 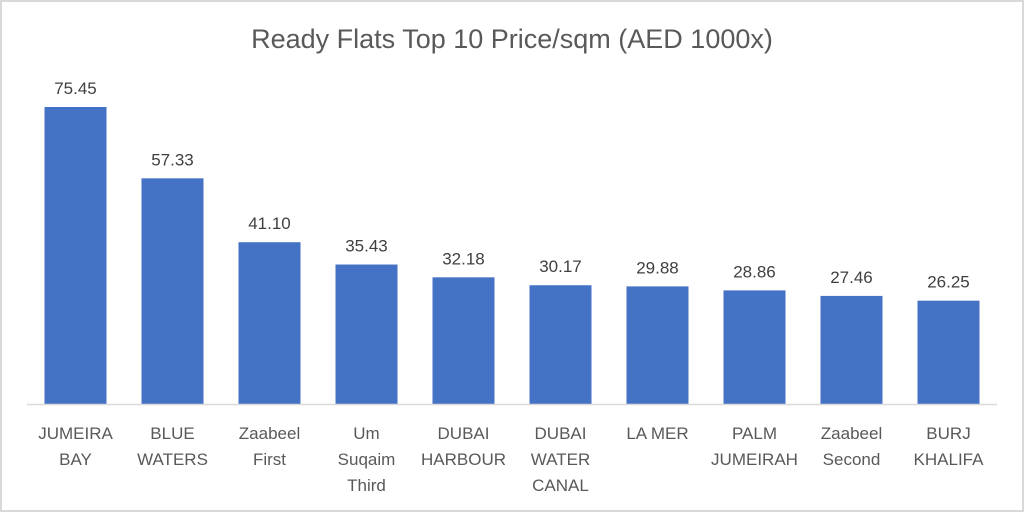 I want to click on category-label: WATERS, so click(x=172, y=459).